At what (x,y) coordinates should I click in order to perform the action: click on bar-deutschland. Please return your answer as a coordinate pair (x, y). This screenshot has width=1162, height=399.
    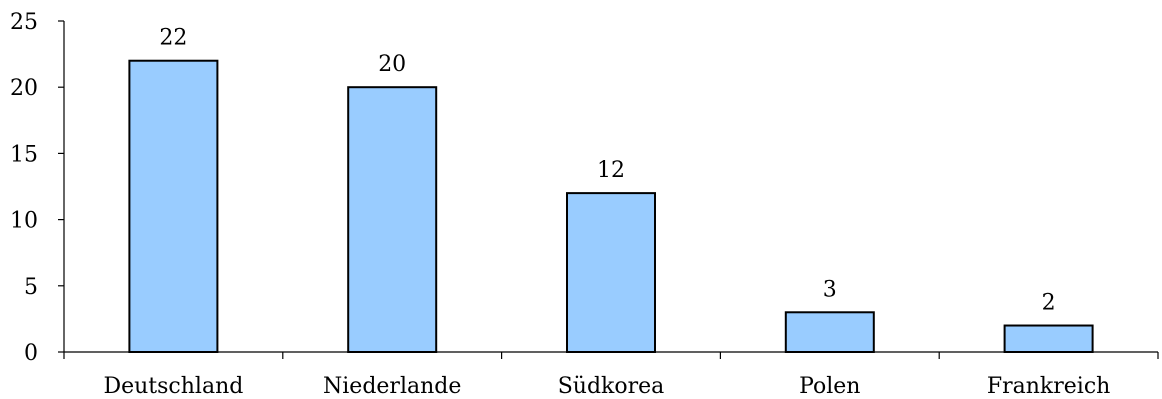
    Looking at the image, I should click on (173, 206).